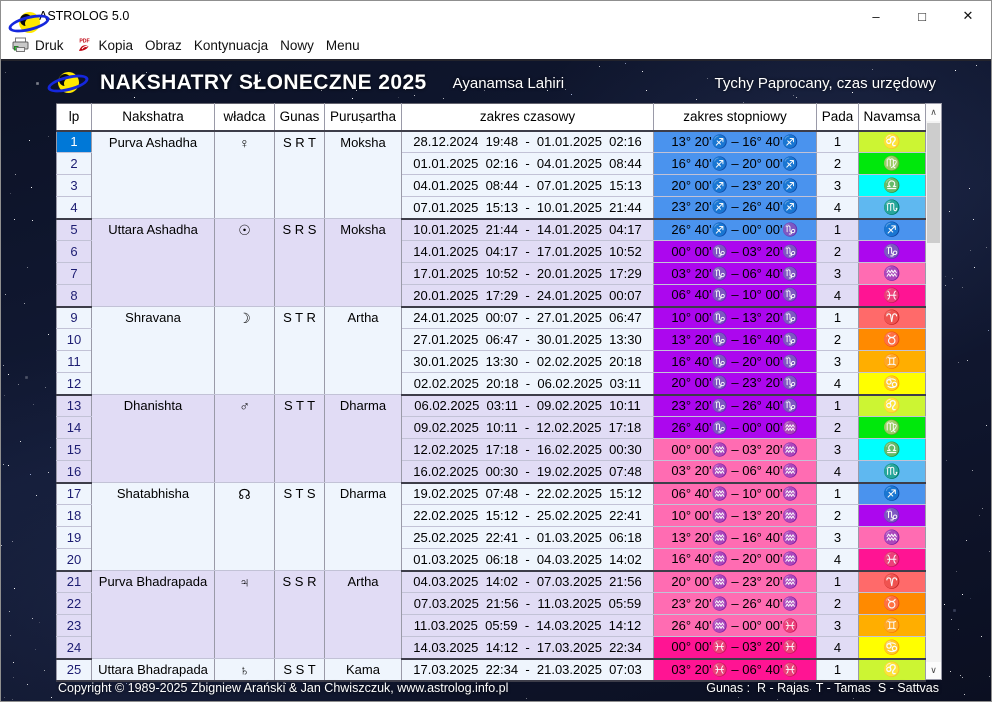 This screenshot has height=702, width=992. I want to click on cell-navamsa: ♋, so click(892, 384).